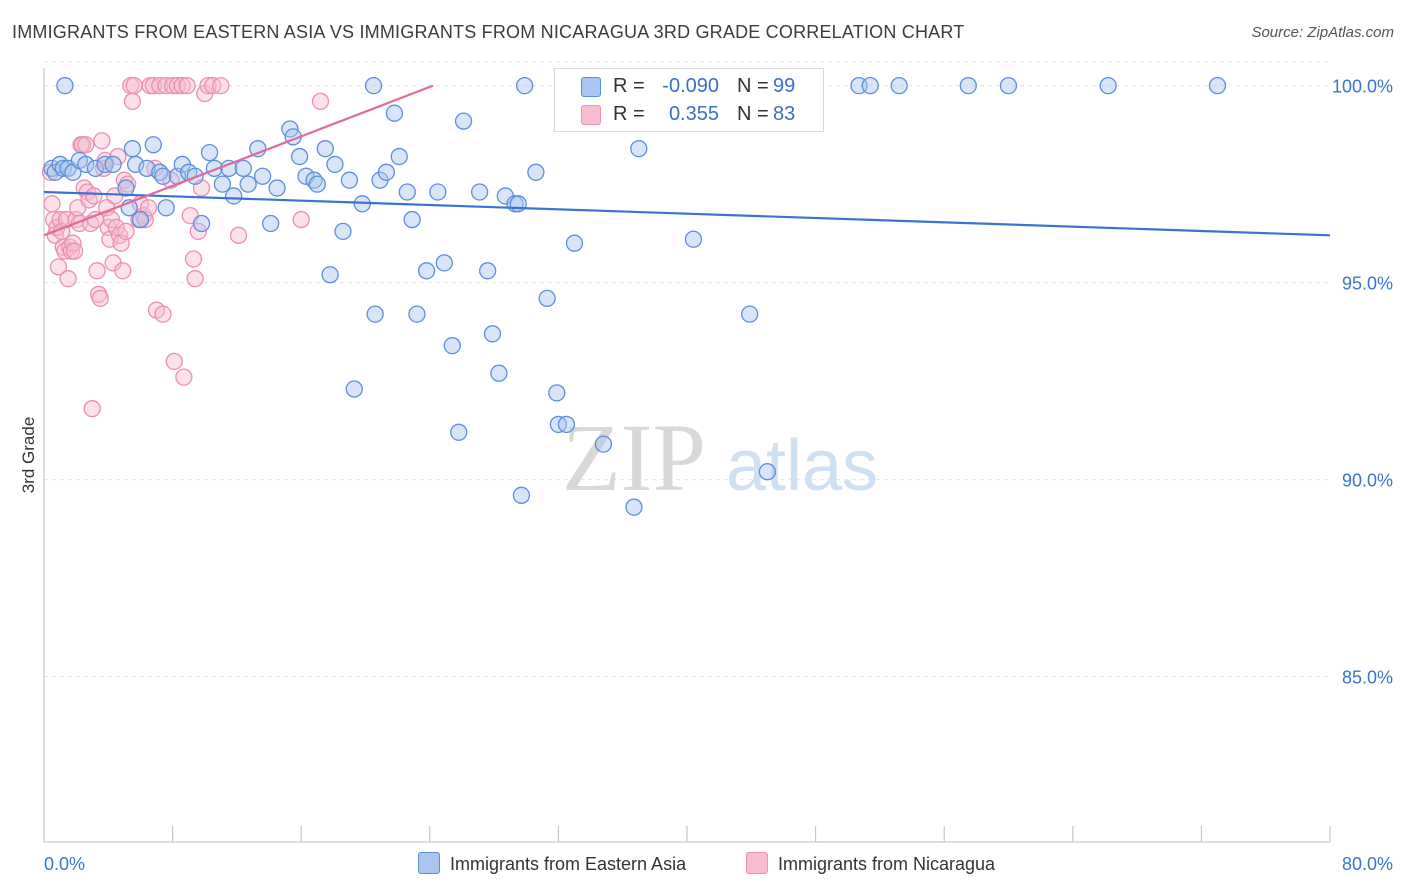  I want to click on legend-swatch-pink, so click(591, 115).